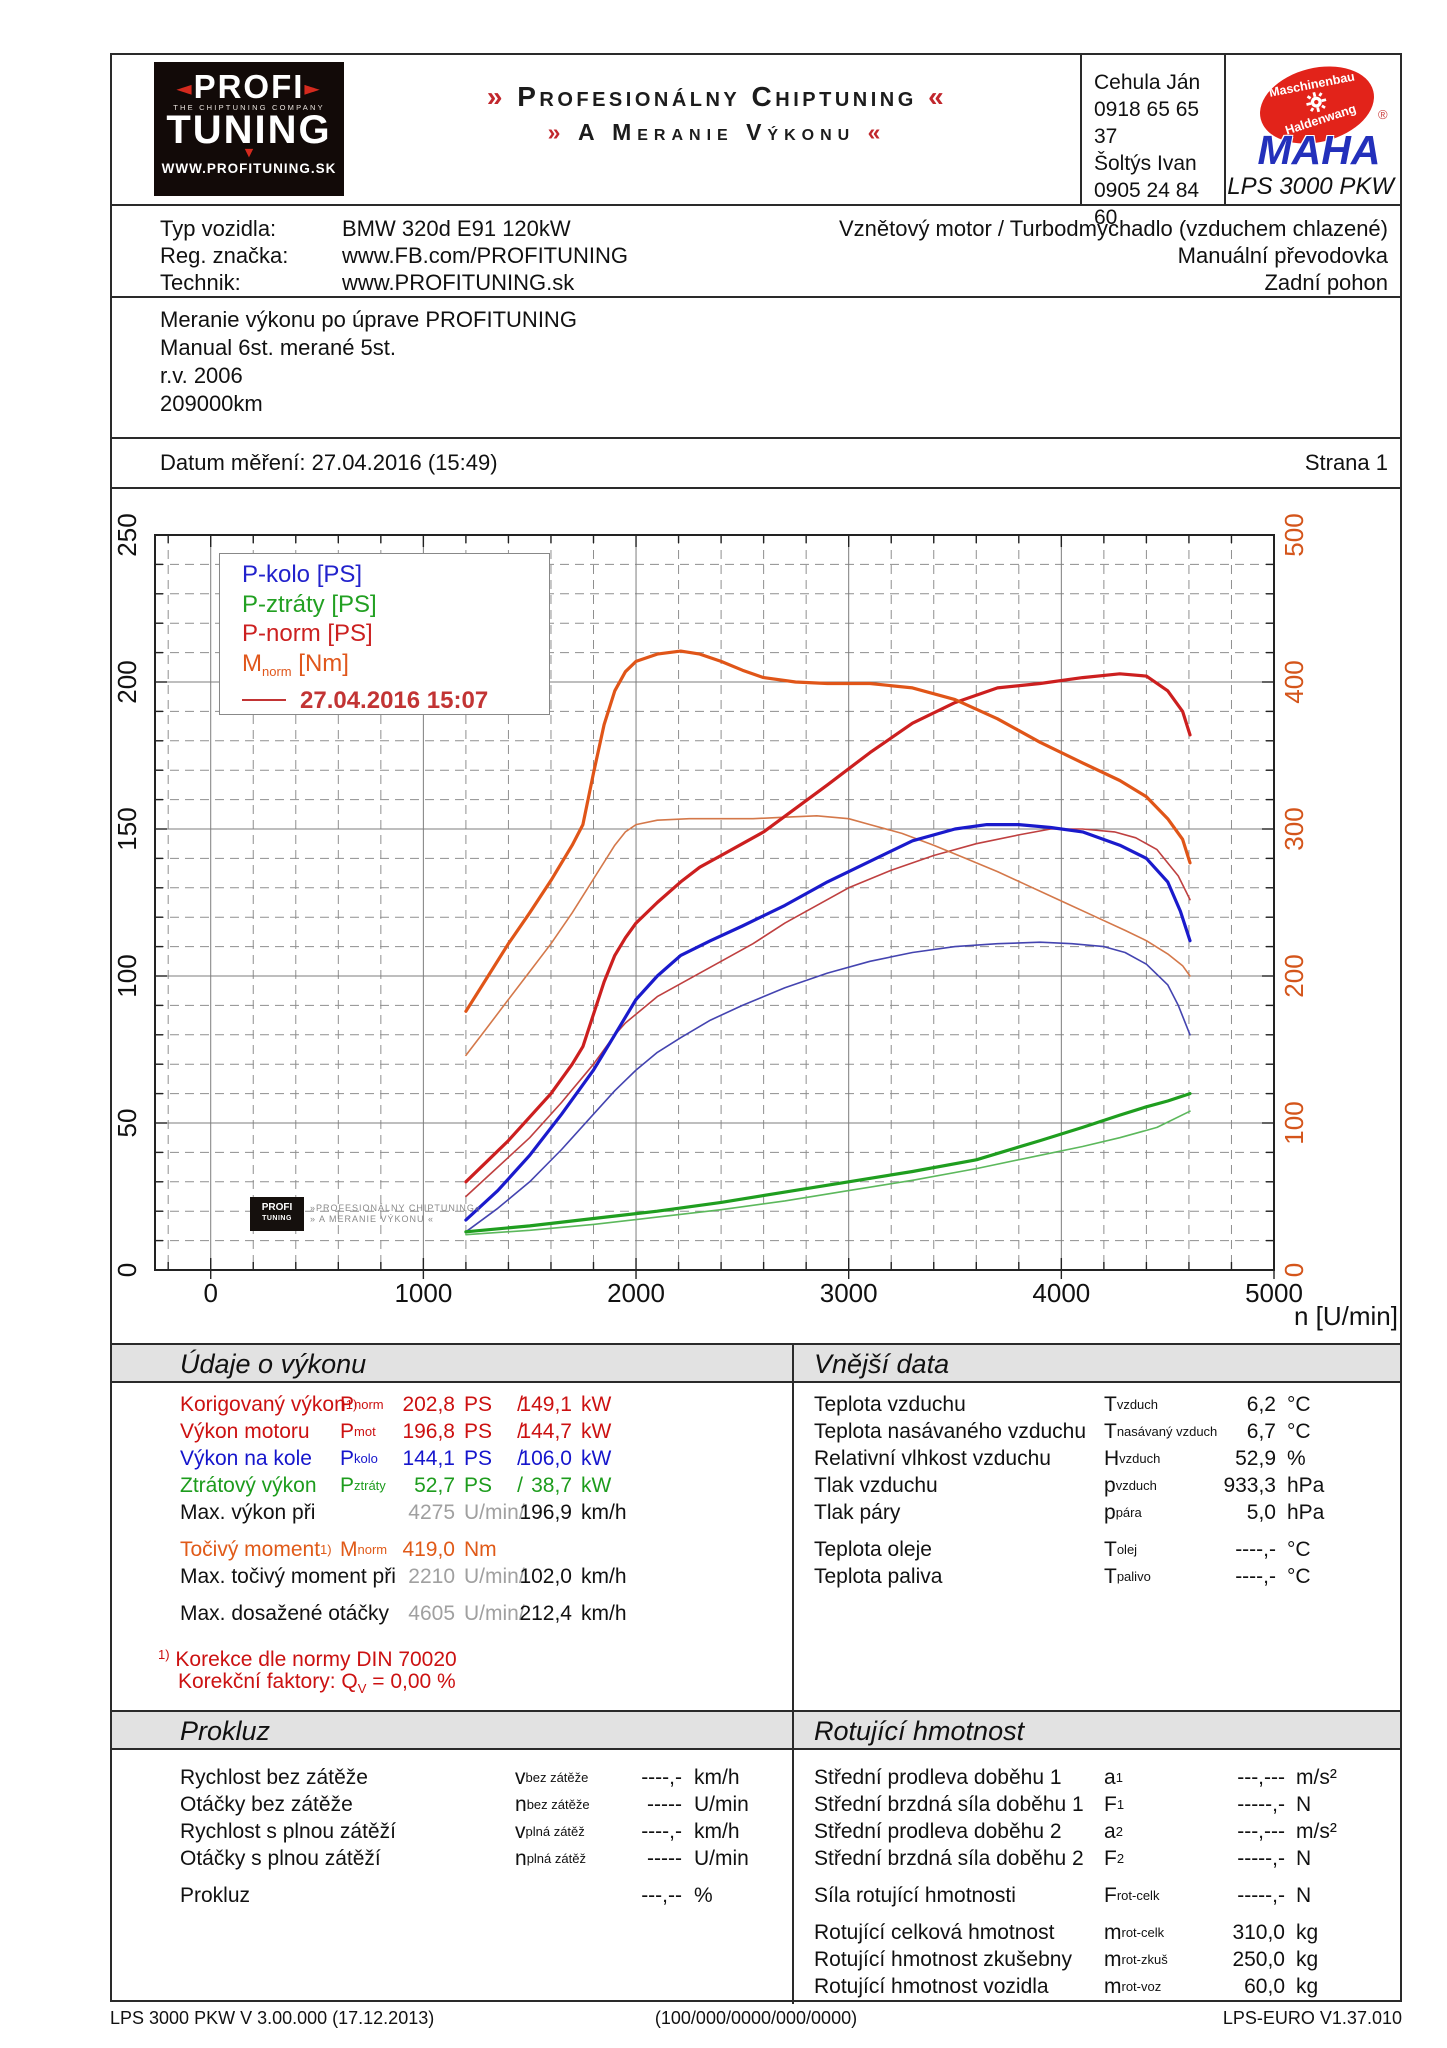 The image size is (1447, 2048). Describe the element at coordinates (1069, 1485) in the screenshot. I see `table-row: Tlak vzduchu p vzduch 933,3 hPa` at that location.